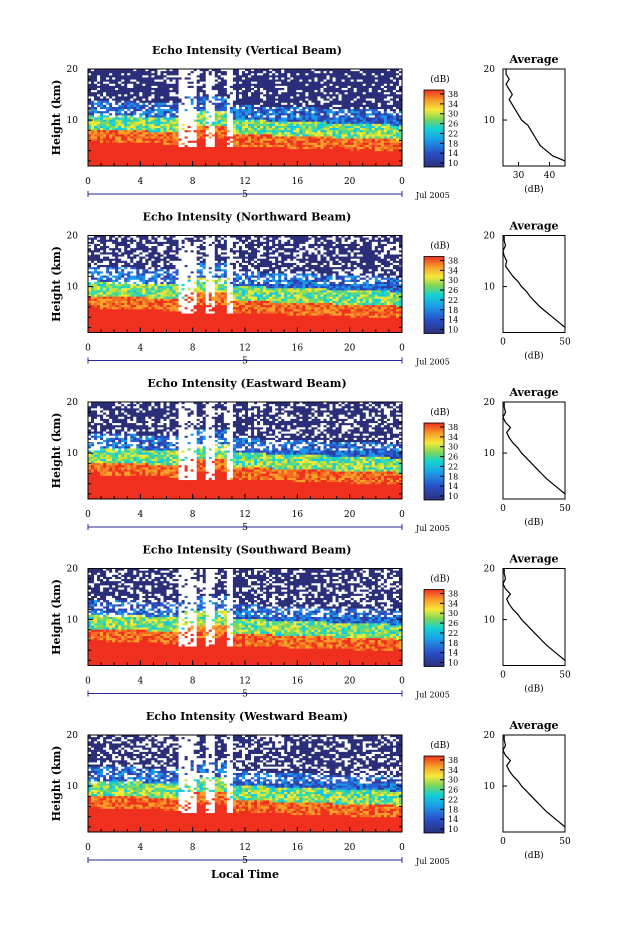 The width and height of the screenshot is (621, 929). Describe the element at coordinates (244, 182) in the screenshot. I see `x-tick-label: 12` at that location.